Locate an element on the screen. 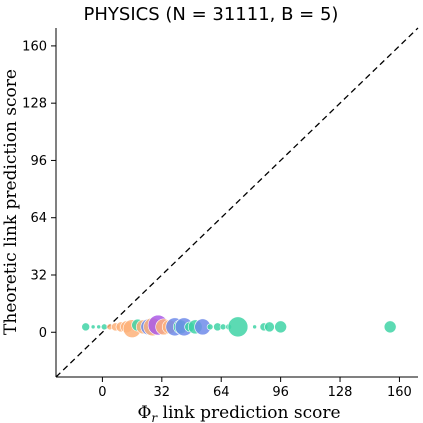 The width and height of the screenshot is (423, 423). y-tick-label: 64 is located at coordinates (38, 218).